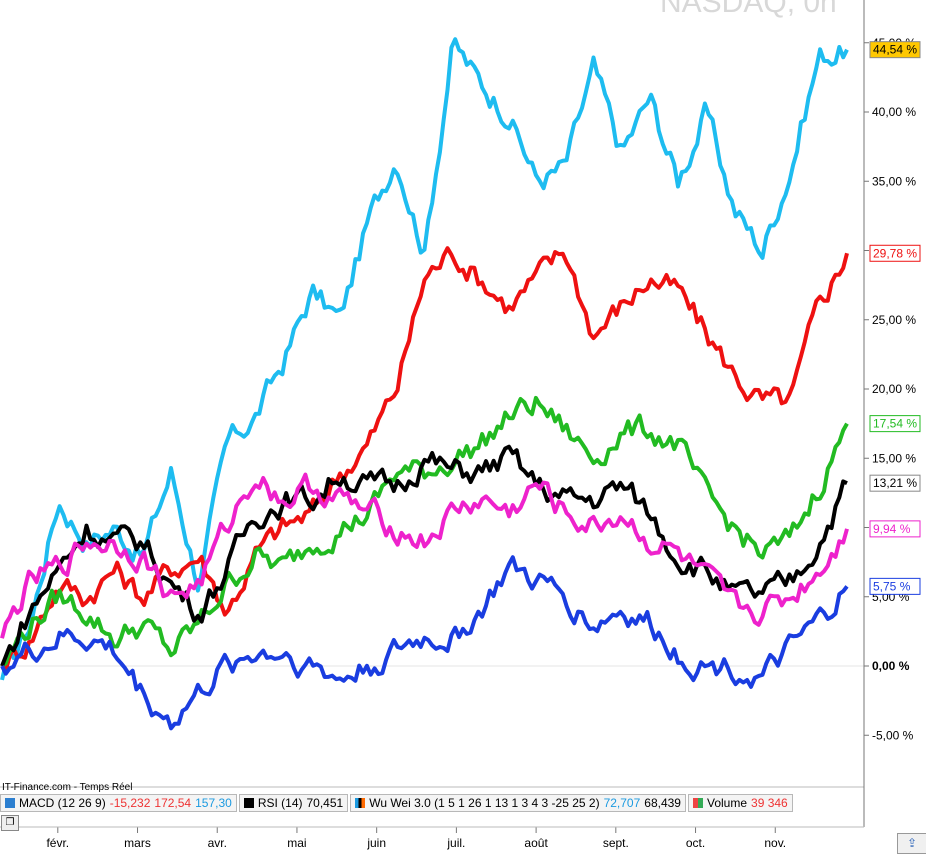 The width and height of the screenshot is (926, 854). What do you see at coordinates (911, 843) in the screenshot?
I see `export-icon: ⇪` at bounding box center [911, 843].